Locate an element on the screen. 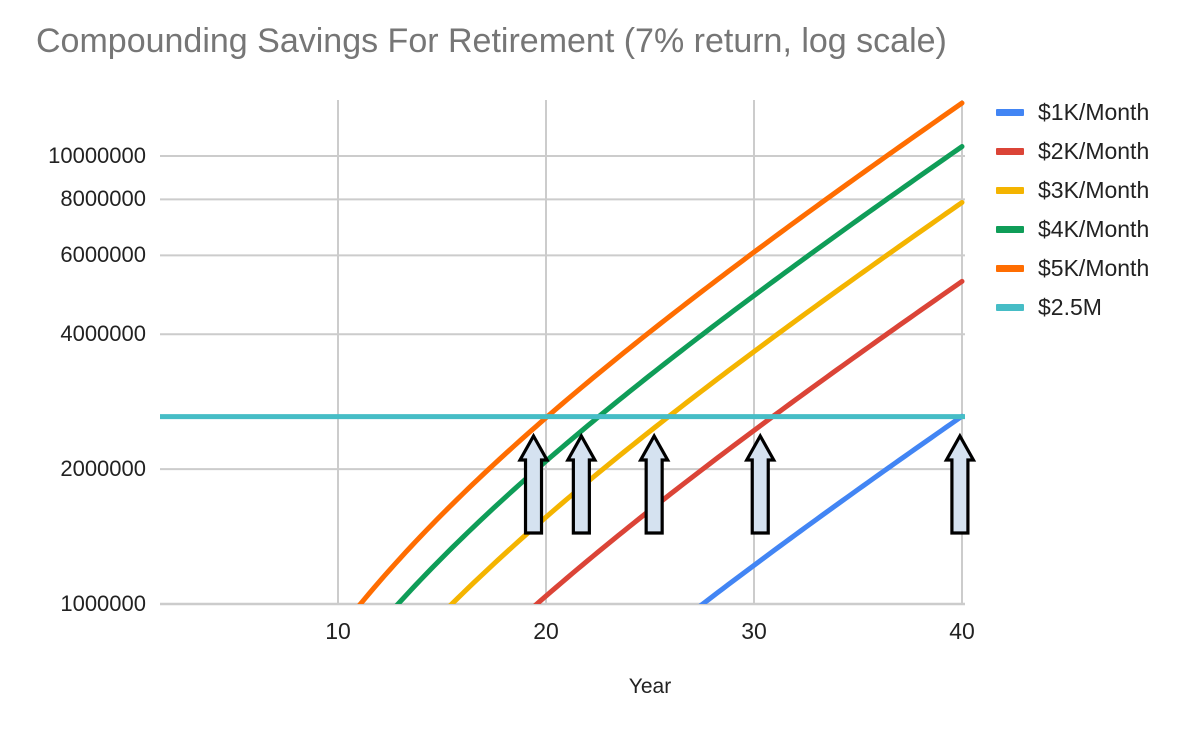  series-line is located at coordinates (831, 508).